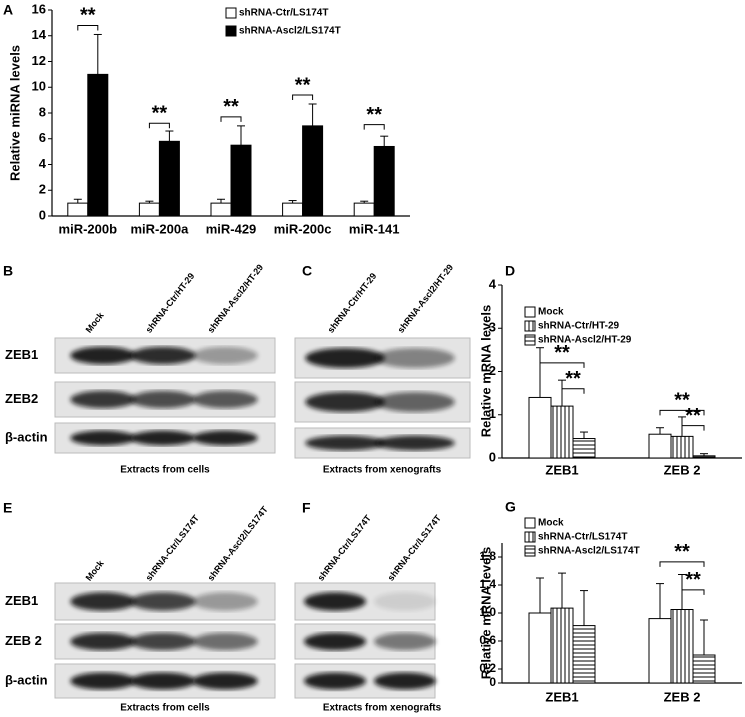  Describe the element at coordinates (510, 271) in the screenshot. I see `panel-label: D` at that location.